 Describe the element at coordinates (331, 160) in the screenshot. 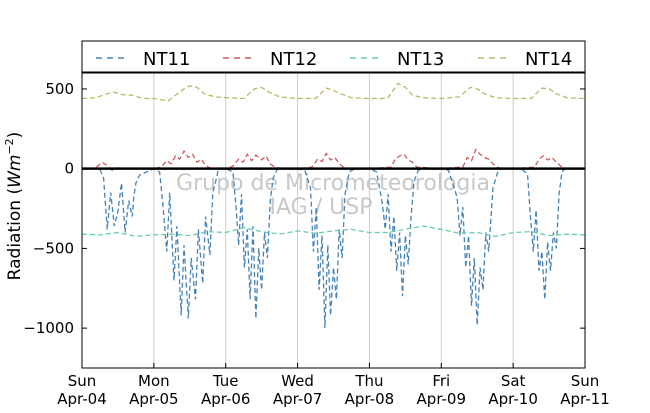

I see `series-nt12-line` at that location.